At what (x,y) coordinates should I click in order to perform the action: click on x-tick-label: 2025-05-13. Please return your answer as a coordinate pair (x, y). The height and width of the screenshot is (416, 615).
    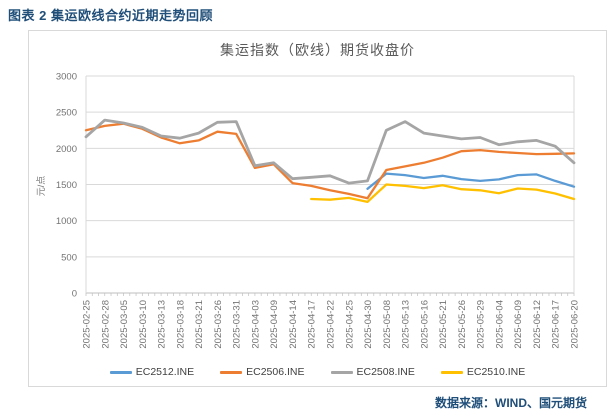
    Looking at the image, I should click on (406, 324).